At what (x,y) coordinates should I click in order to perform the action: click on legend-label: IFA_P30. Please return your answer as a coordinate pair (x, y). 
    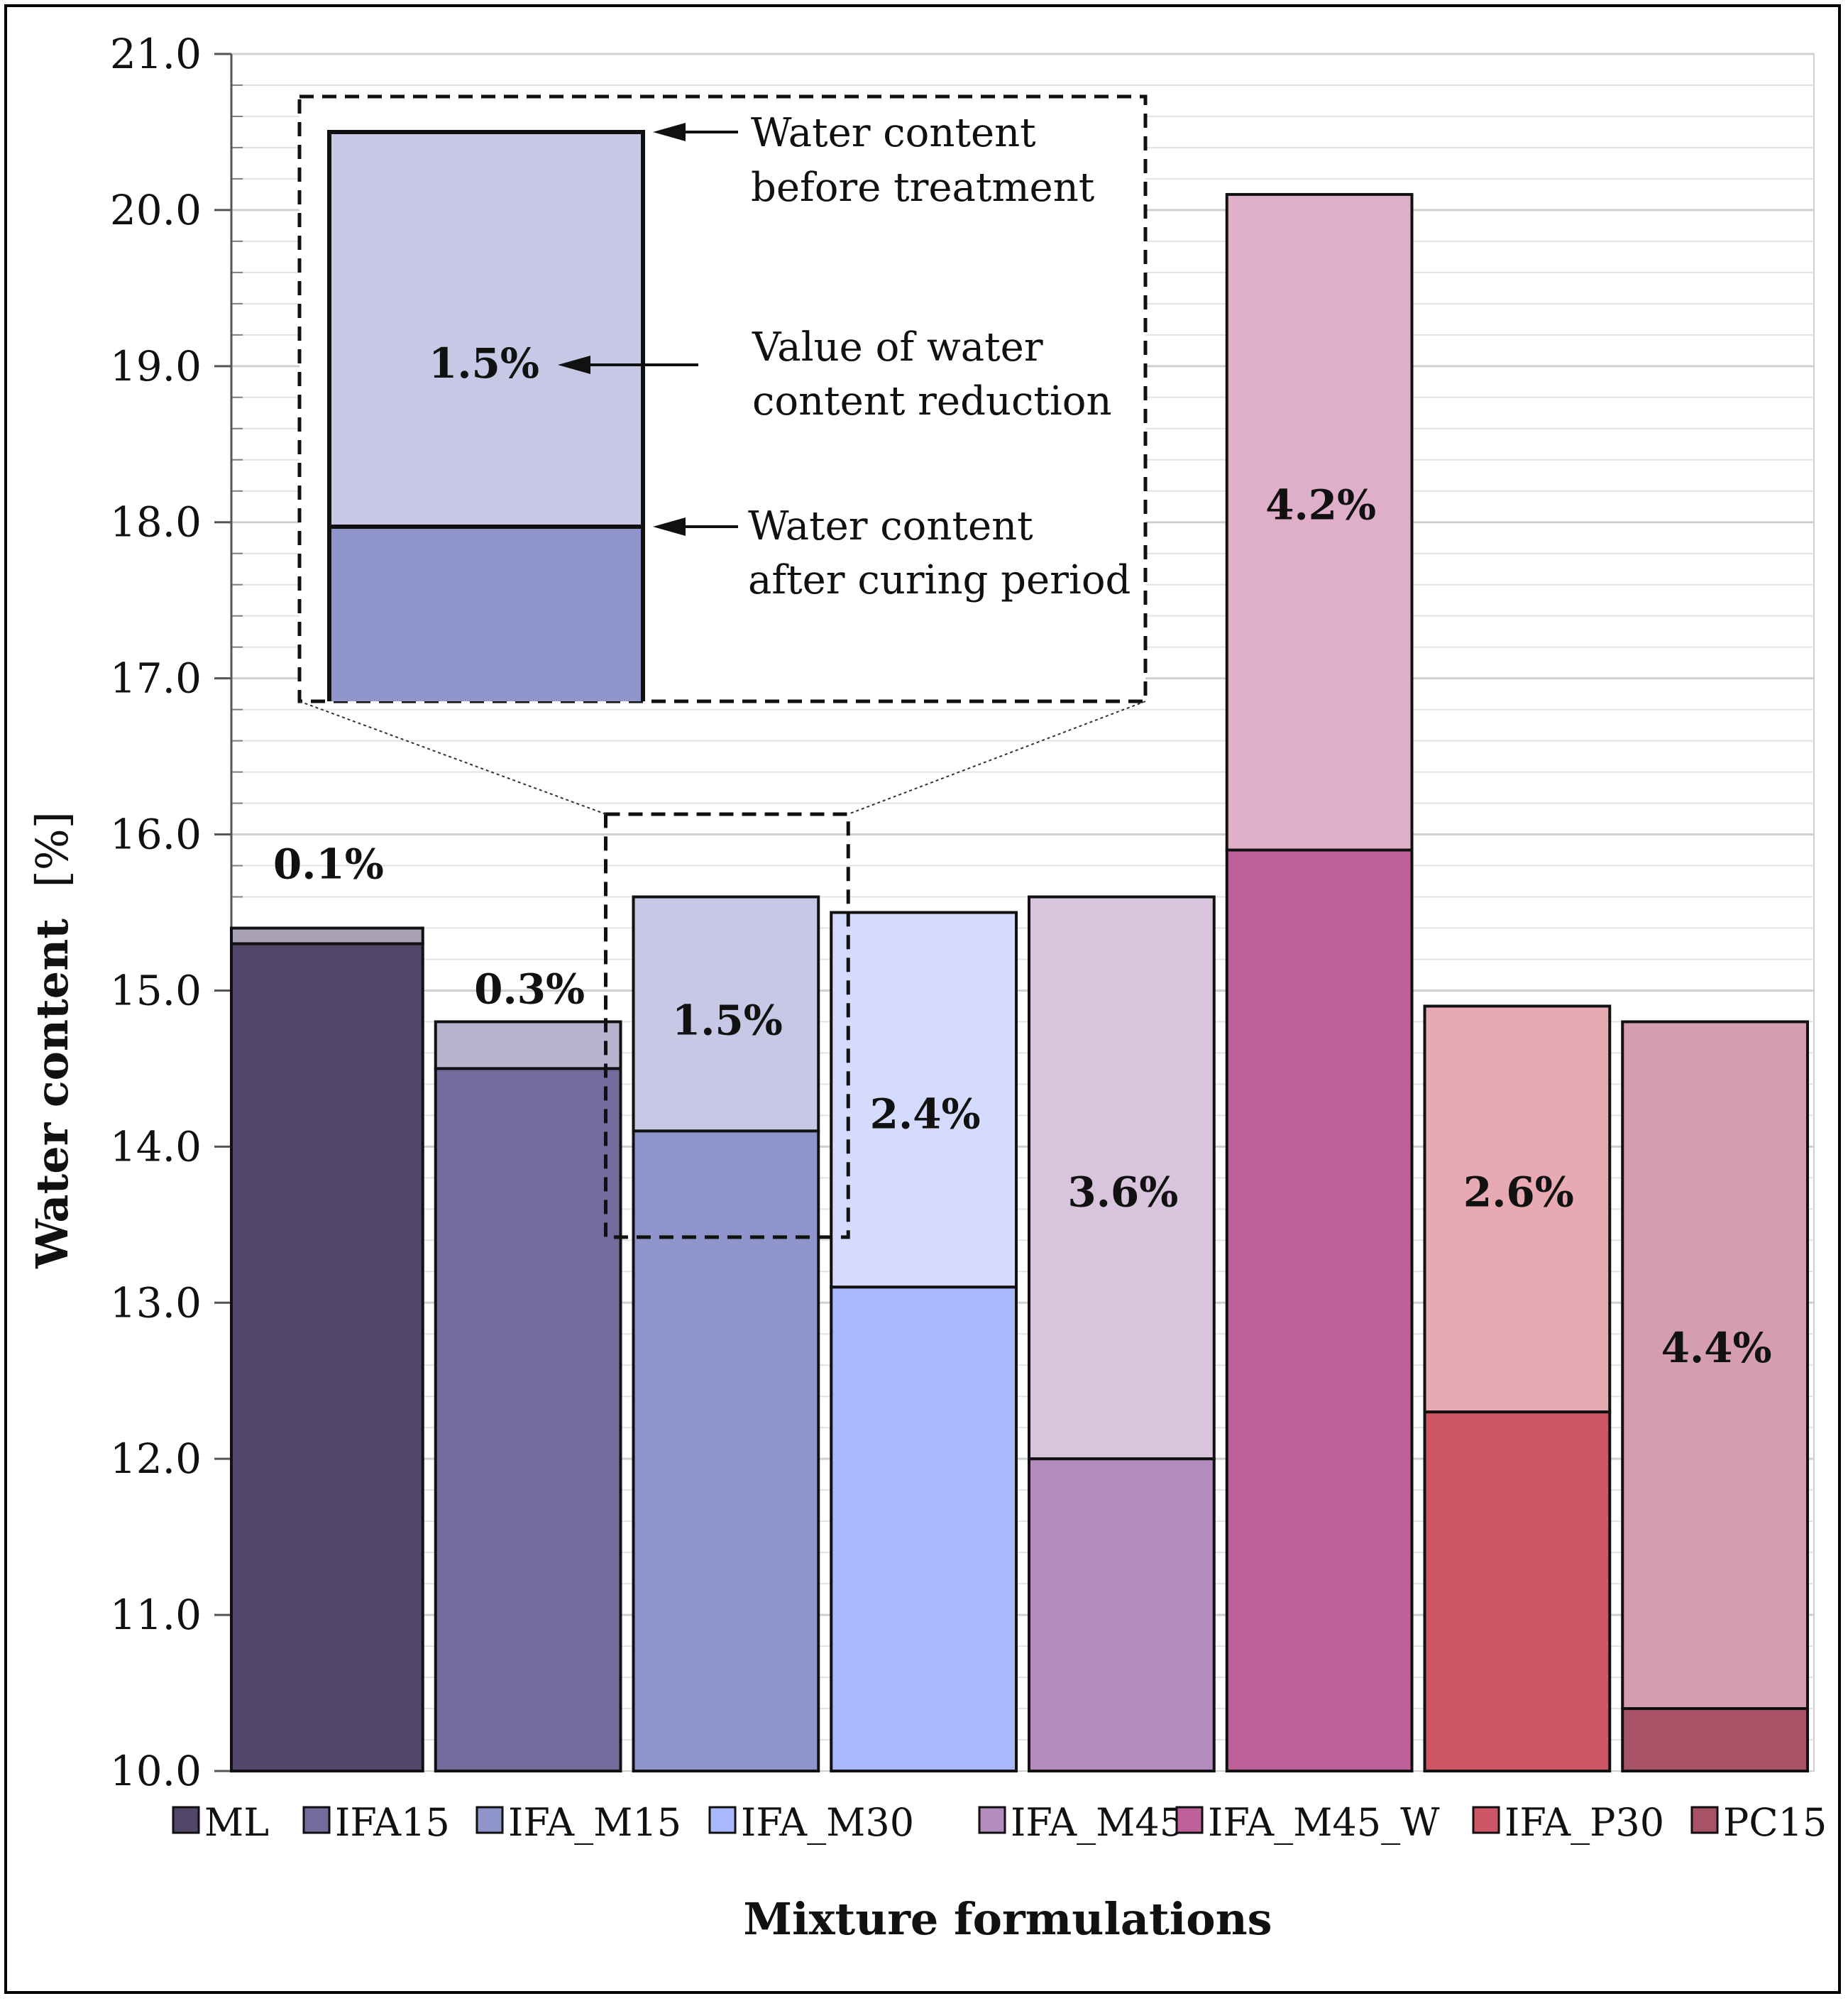
    Looking at the image, I should click on (1584, 1822).